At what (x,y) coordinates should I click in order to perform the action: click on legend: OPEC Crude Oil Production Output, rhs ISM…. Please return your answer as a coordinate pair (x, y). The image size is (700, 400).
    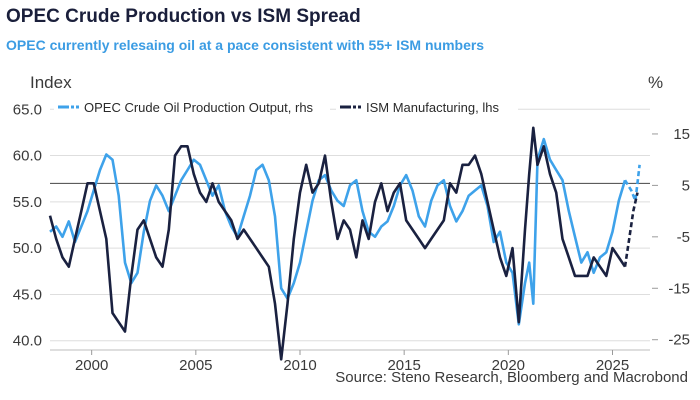
    Looking at the image, I should click on (286, 107).